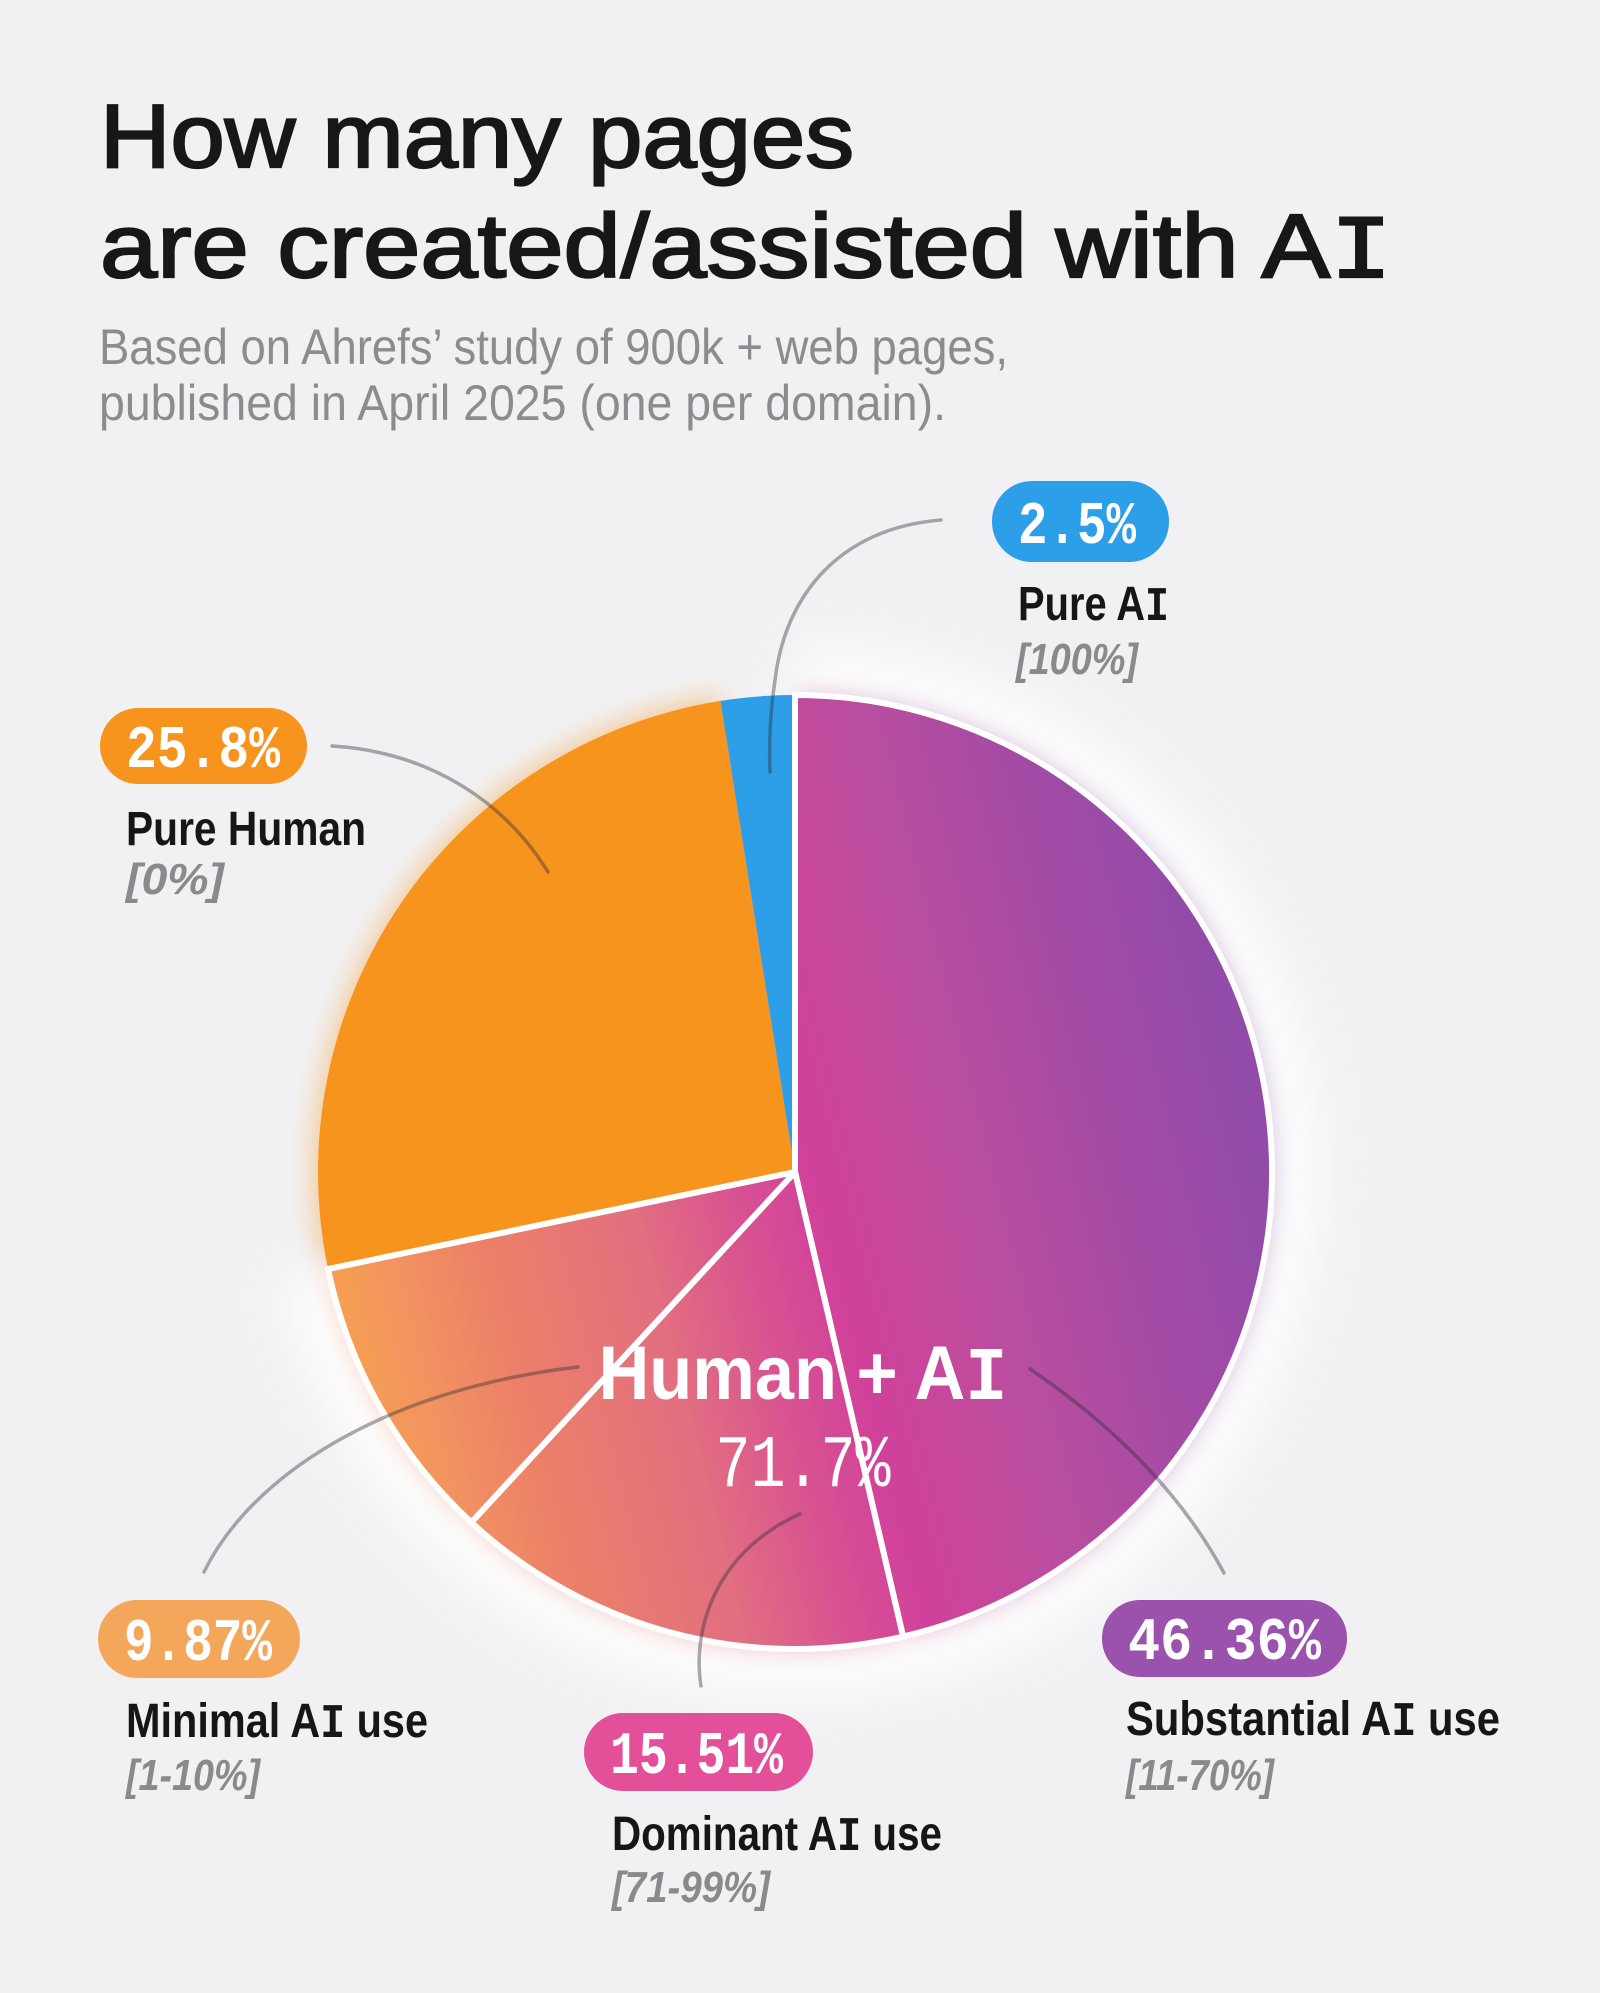 This screenshot has height=1993, width=1600. I want to click on svg-text: Pure AI, so click(1093, 606).